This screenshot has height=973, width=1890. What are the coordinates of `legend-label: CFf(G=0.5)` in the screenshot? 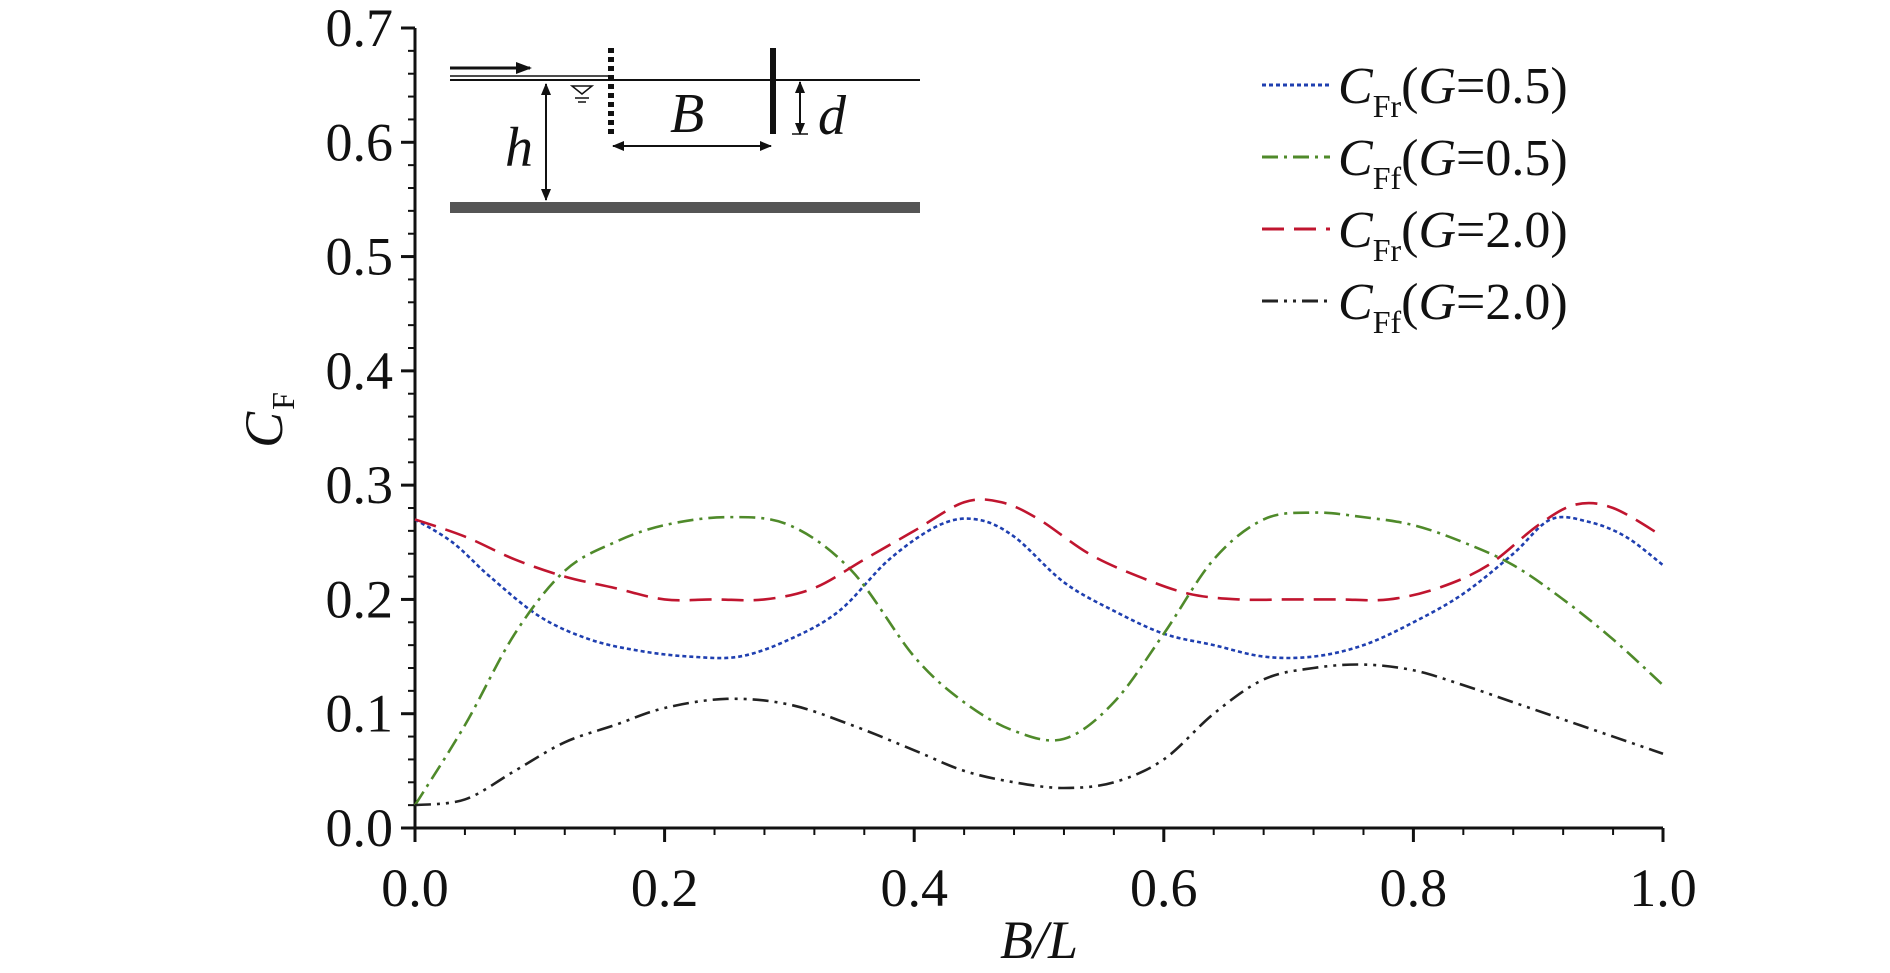 It's located at (1453, 163).